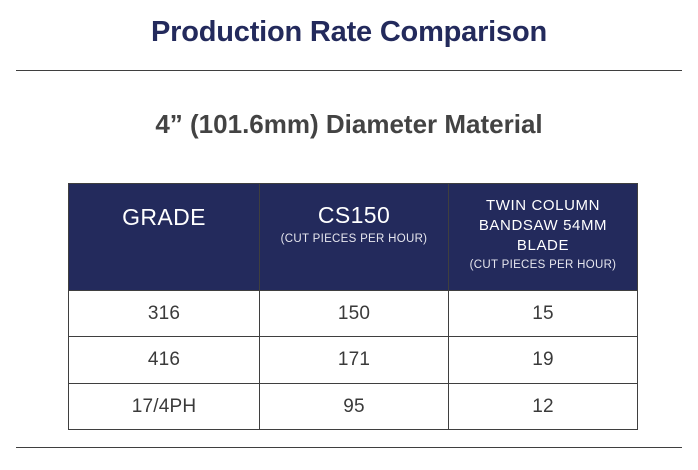  What do you see at coordinates (543, 225) in the screenshot?
I see `column-header-bandsaw-label: TWIN COLUMN BANDSAW 54MM BLADE` at bounding box center [543, 225].